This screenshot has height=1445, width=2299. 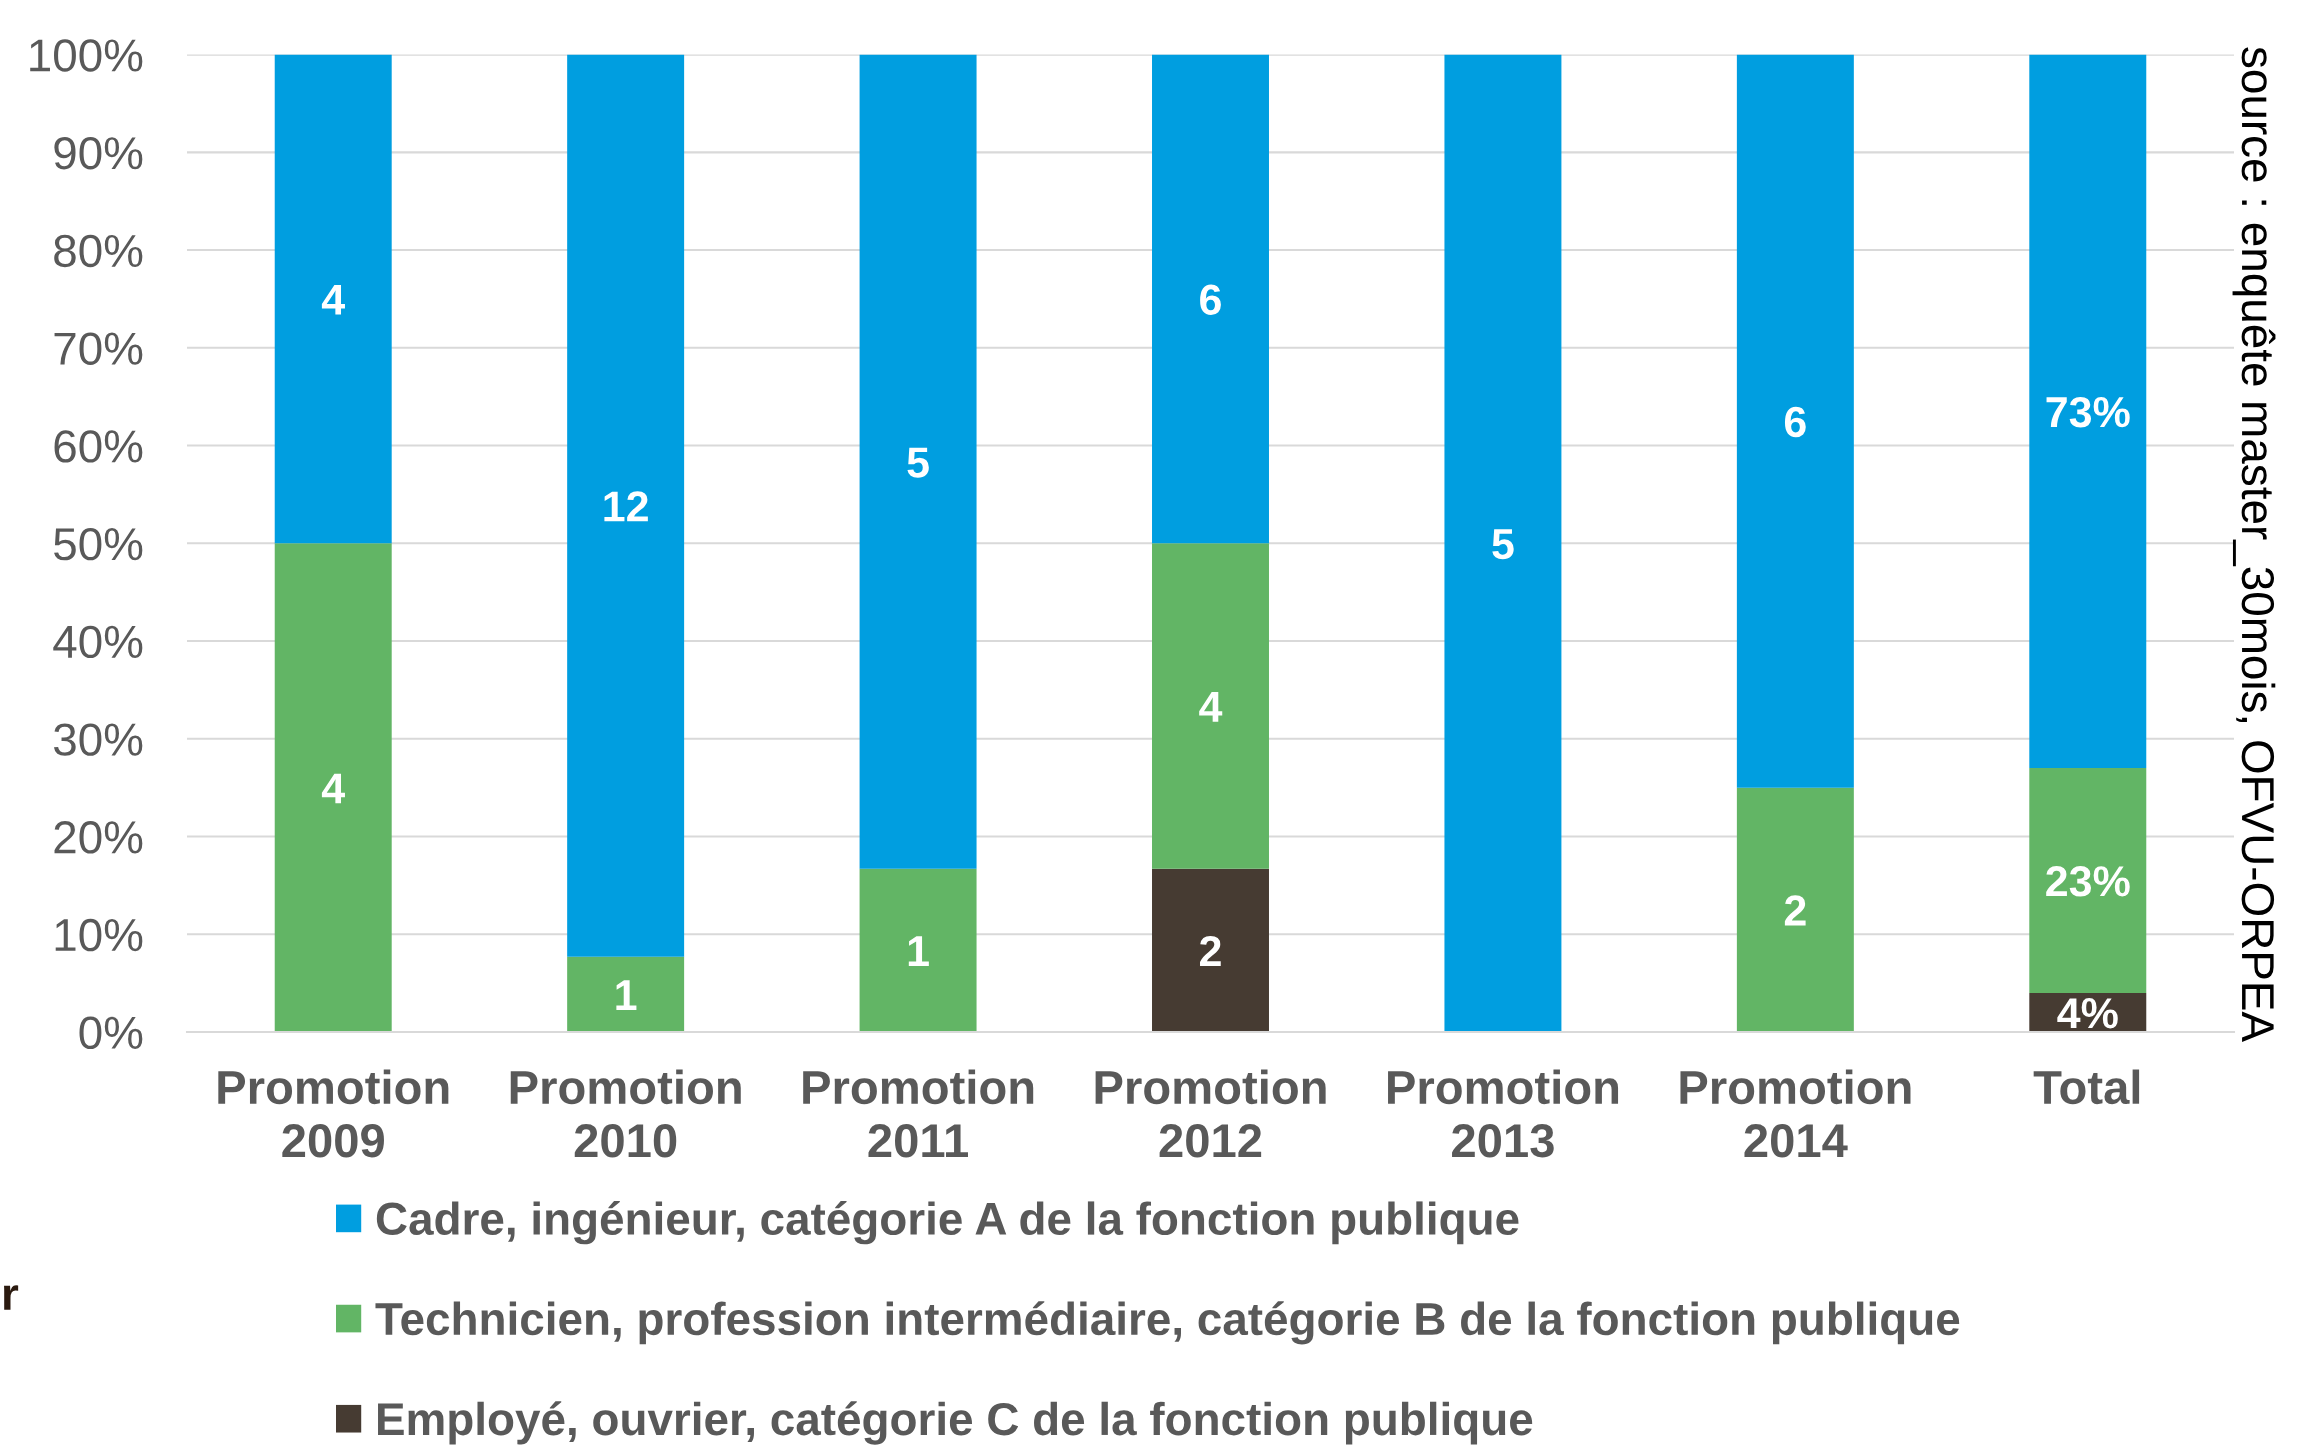 What do you see at coordinates (625, 1113) in the screenshot?
I see `x-tick-label: Promotion 2010` at bounding box center [625, 1113].